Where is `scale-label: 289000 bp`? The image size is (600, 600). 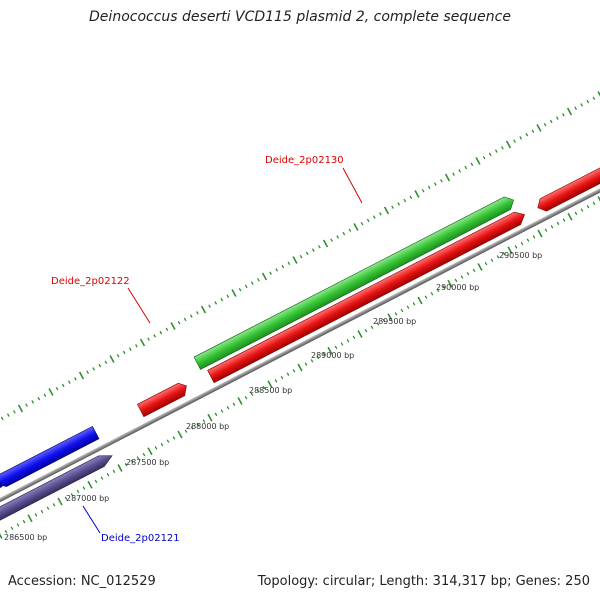
scale-label: 289000 bp is located at coordinates (332, 355).